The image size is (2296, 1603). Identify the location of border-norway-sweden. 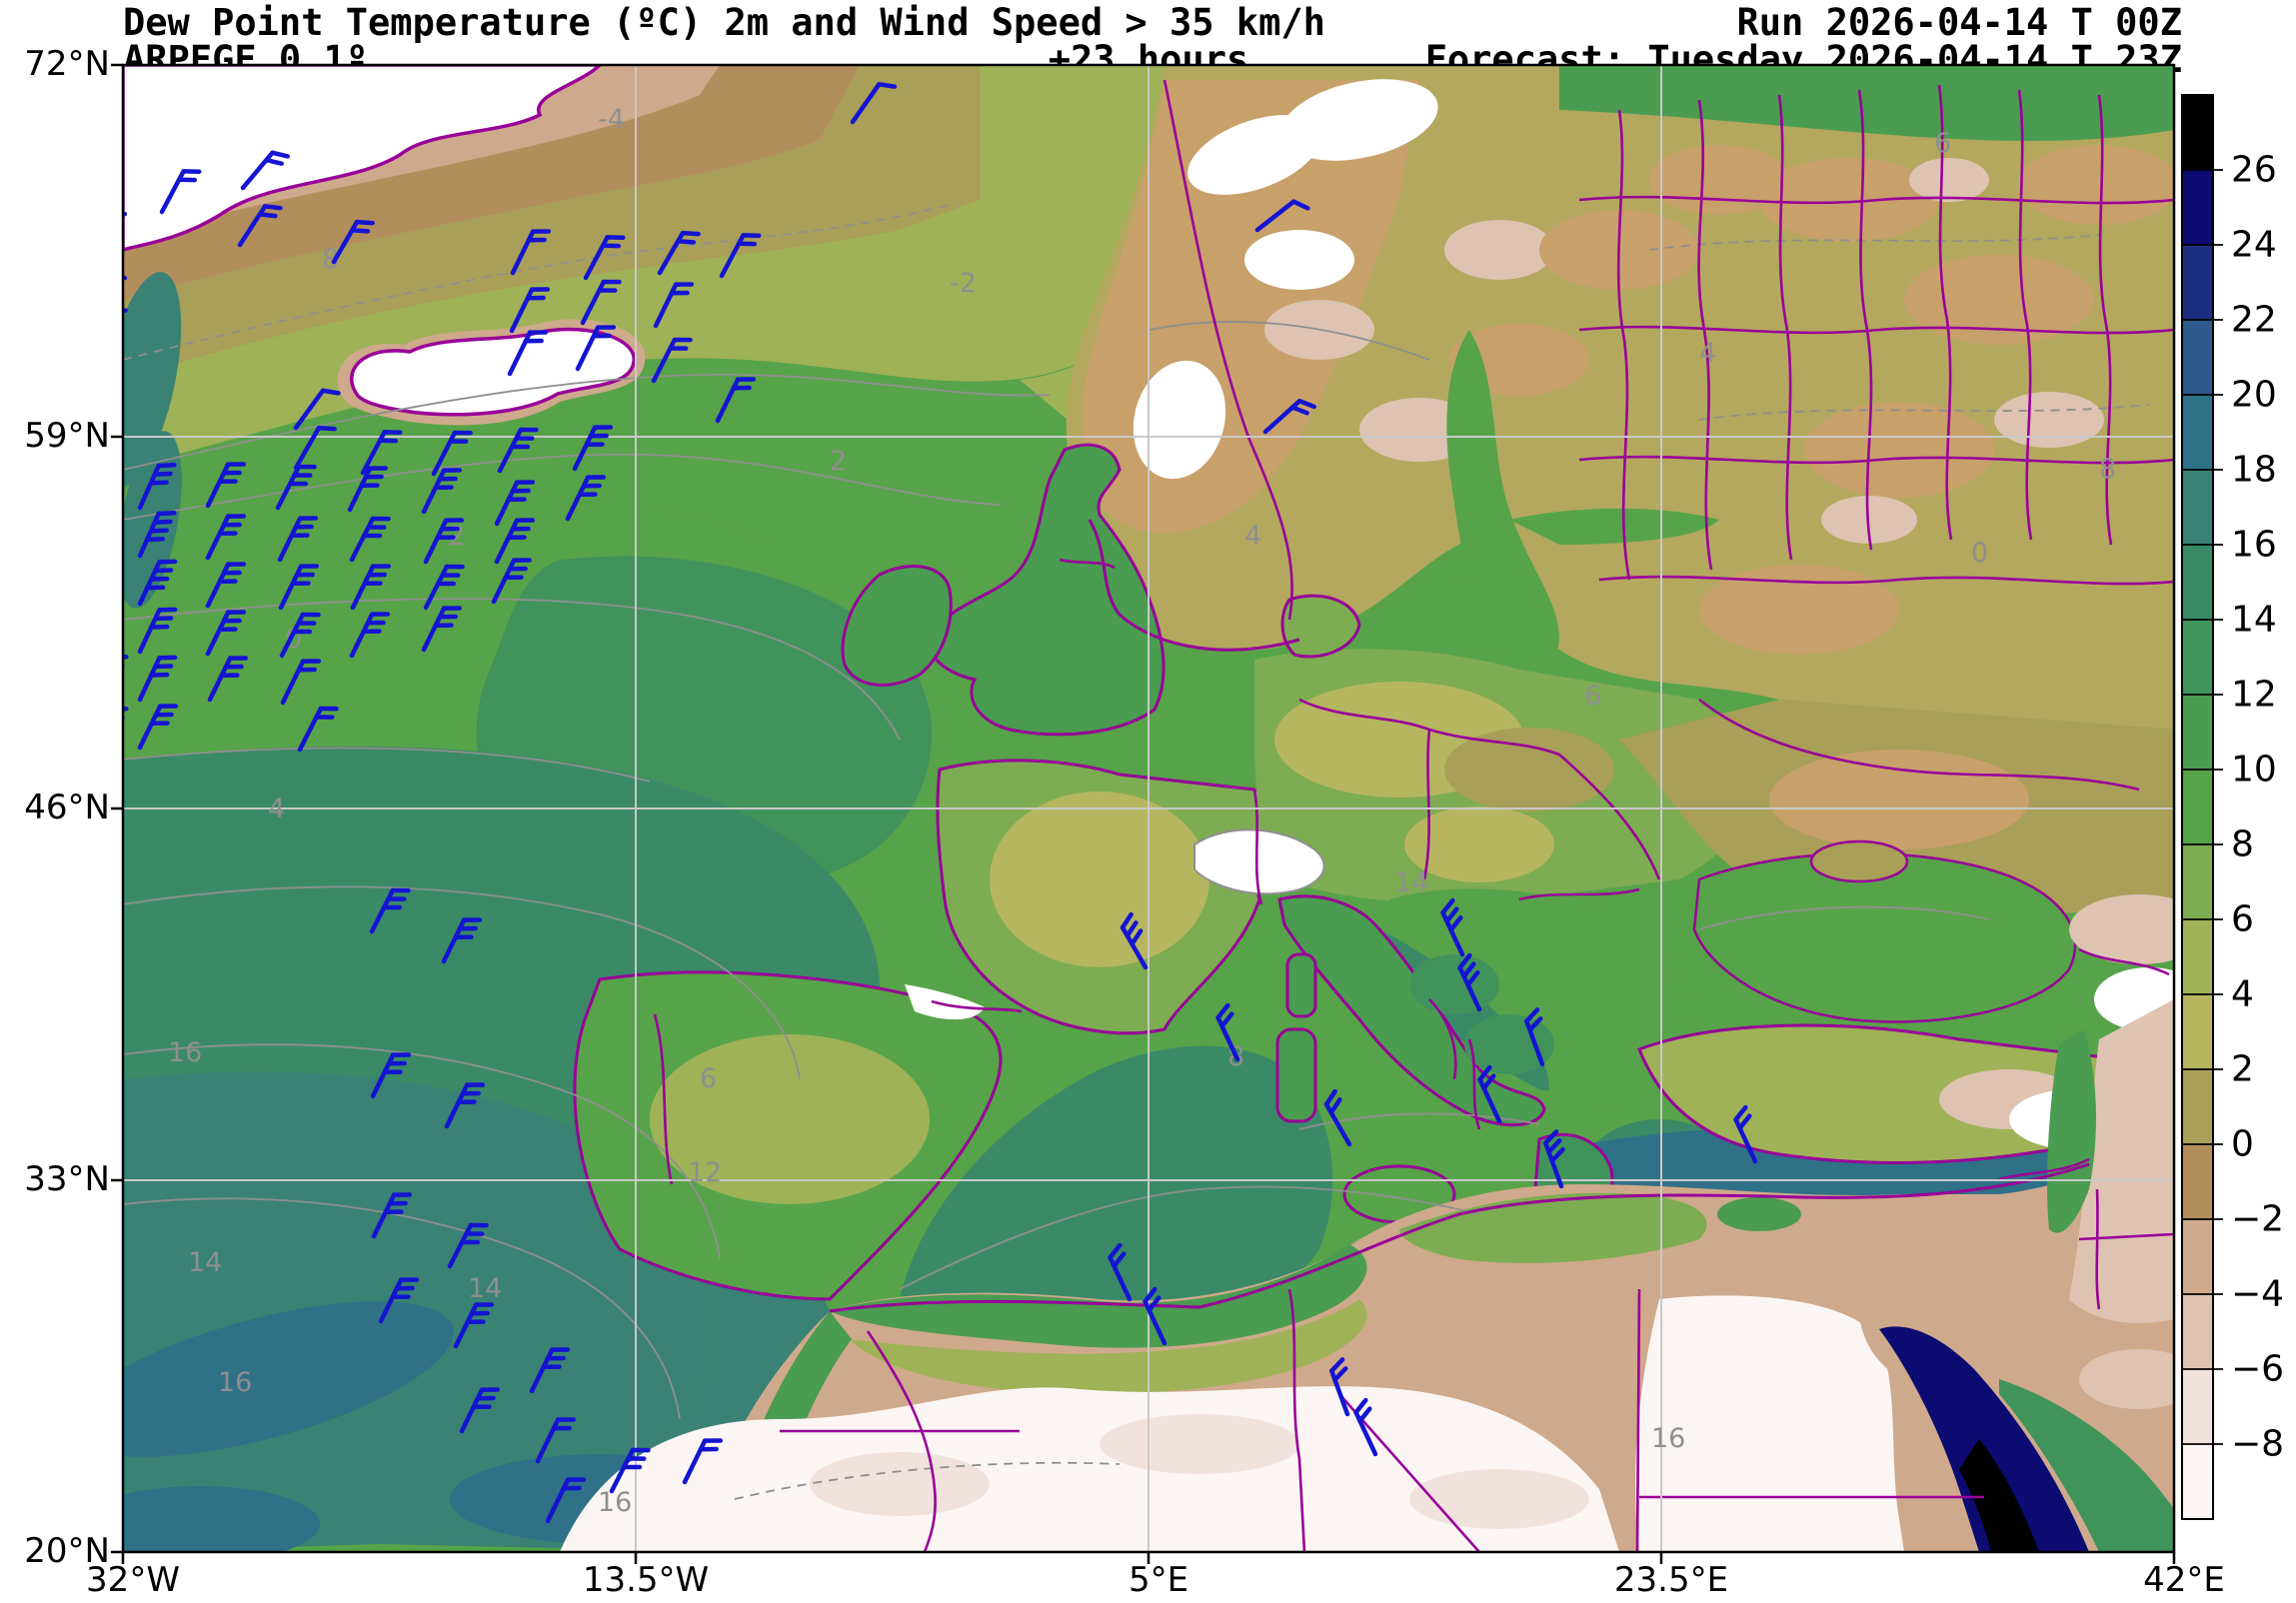
(1228, 350).